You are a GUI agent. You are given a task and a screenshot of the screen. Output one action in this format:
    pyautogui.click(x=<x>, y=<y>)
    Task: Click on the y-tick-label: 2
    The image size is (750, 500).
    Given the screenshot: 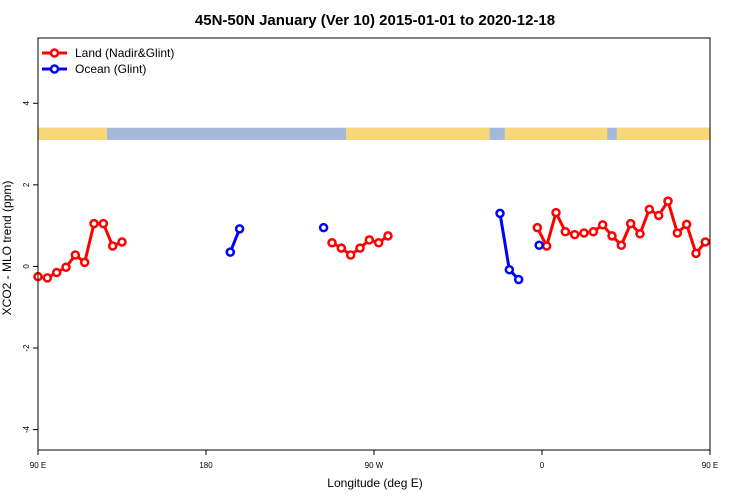 What is the action you would take?
    pyautogui.click(x=26, y=184)
    